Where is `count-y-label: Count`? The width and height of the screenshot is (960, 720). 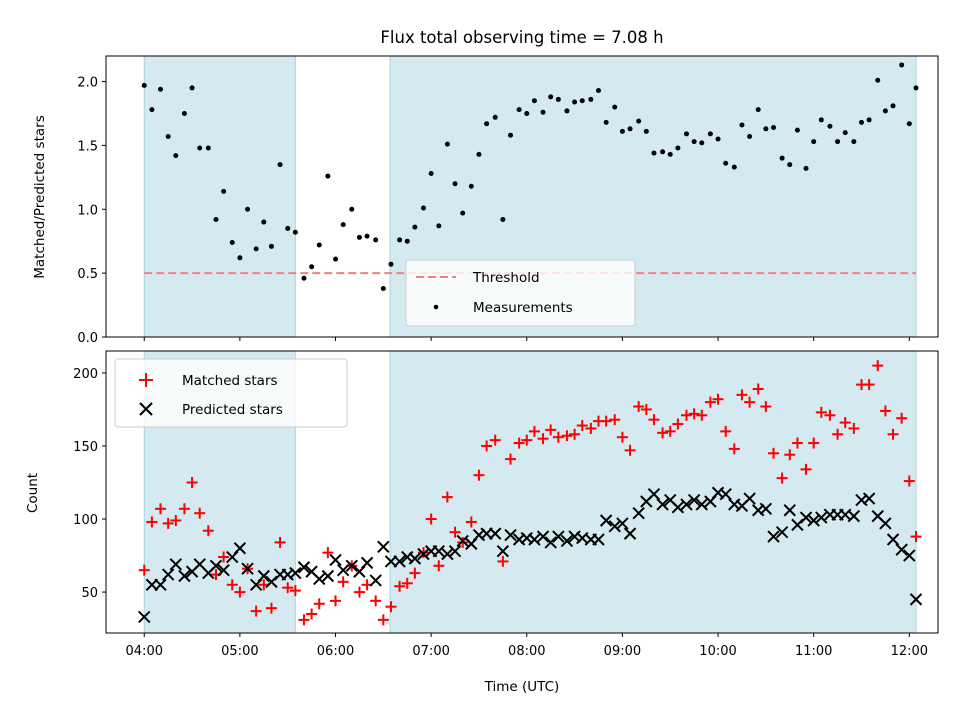
count-y-label: Count is located at coordinates (33, 493).